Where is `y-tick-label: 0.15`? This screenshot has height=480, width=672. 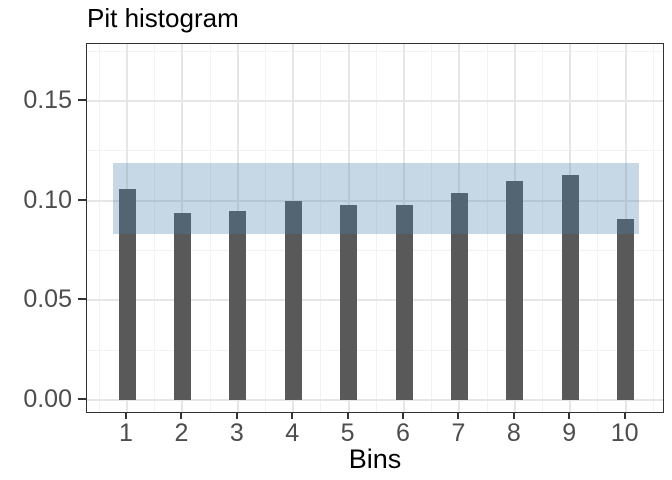
y-tick-label: 0.15 is located at coordinates (47, 100).